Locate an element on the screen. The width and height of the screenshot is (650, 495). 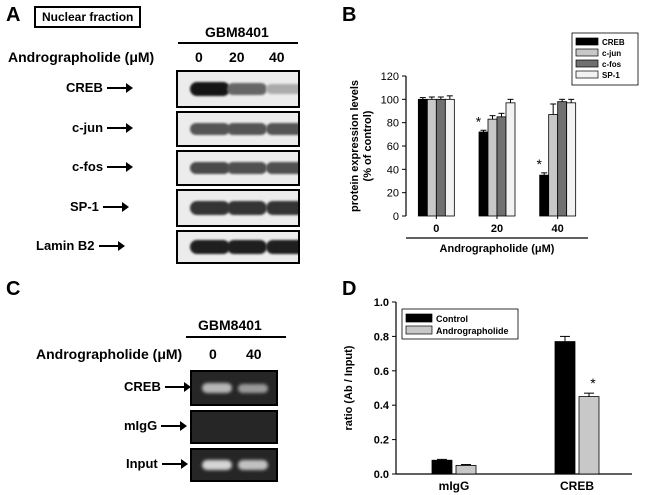
panel-b-letter: B is located at coordinates (349, 15).